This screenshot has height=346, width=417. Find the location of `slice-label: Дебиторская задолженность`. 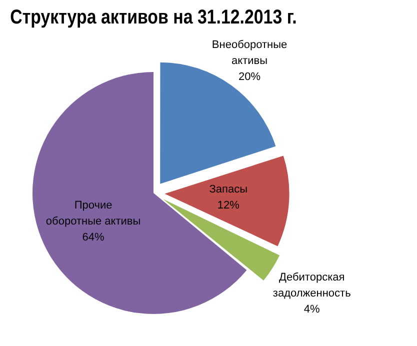

slice-label: Дебиторская задолженность is located at coordinates (312, 286).